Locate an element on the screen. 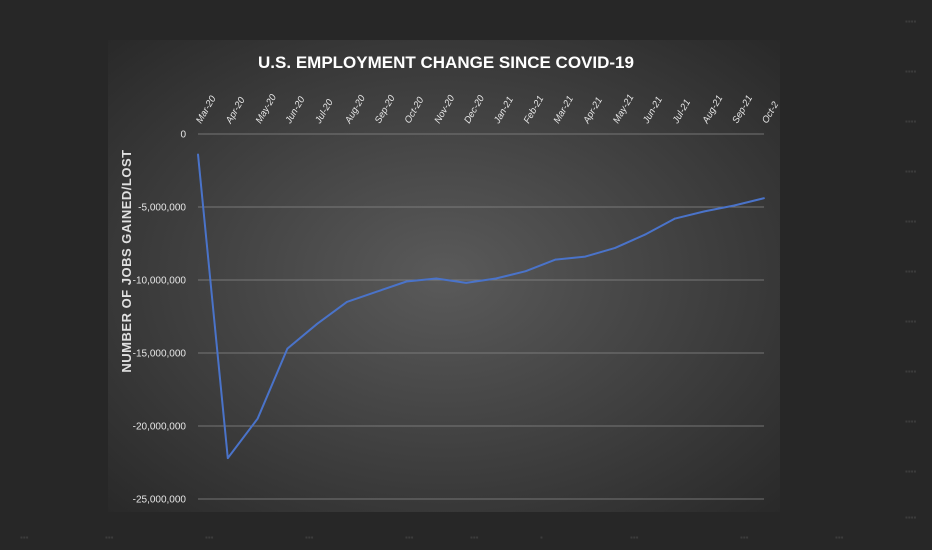 The height and width of the screenshot is (550, 932). chart-title: U.S. EMPLOYMENT CHANGE SINCE COVID-19 is located at coordinates (446, 62).